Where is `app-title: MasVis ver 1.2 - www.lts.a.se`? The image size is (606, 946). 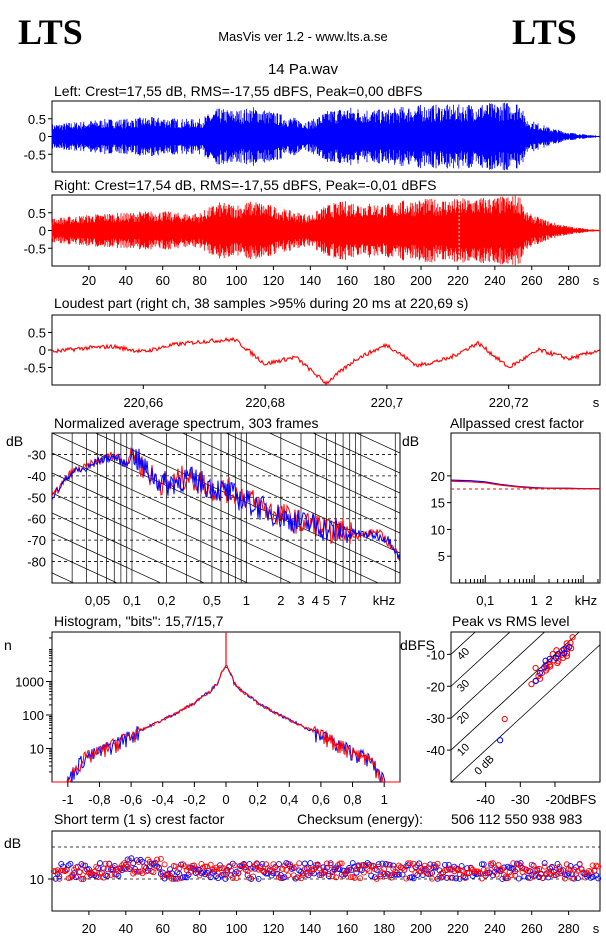 app-title: MasVis ver 1.2 - www.lts.a.se is located at coordinates (303, 36).